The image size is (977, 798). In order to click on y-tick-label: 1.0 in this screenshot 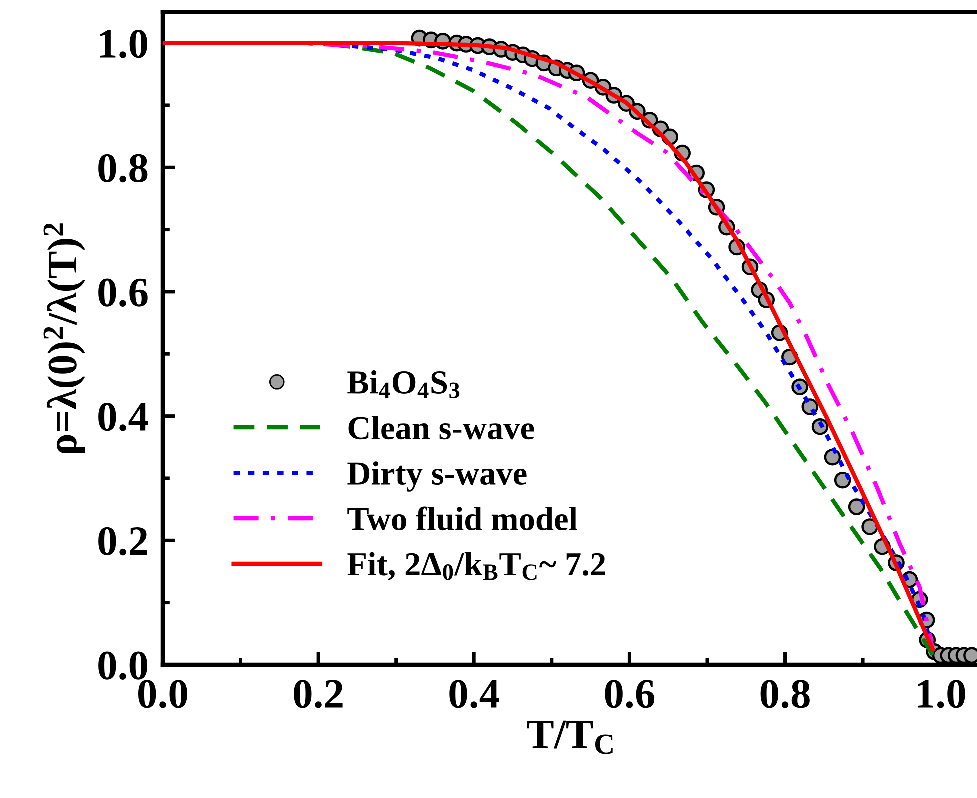, I will do `click(124, 44)`.